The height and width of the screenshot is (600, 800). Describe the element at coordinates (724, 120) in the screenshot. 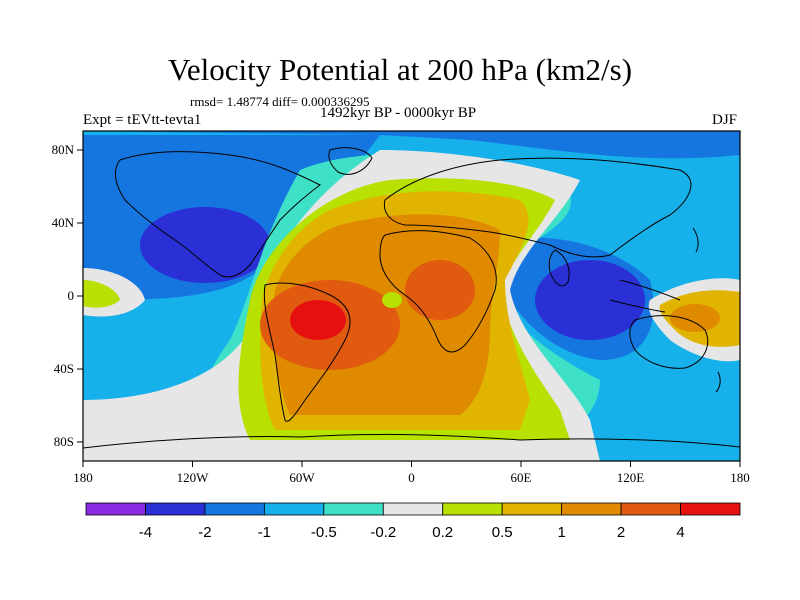

I see `season-label: DJF` at that location.